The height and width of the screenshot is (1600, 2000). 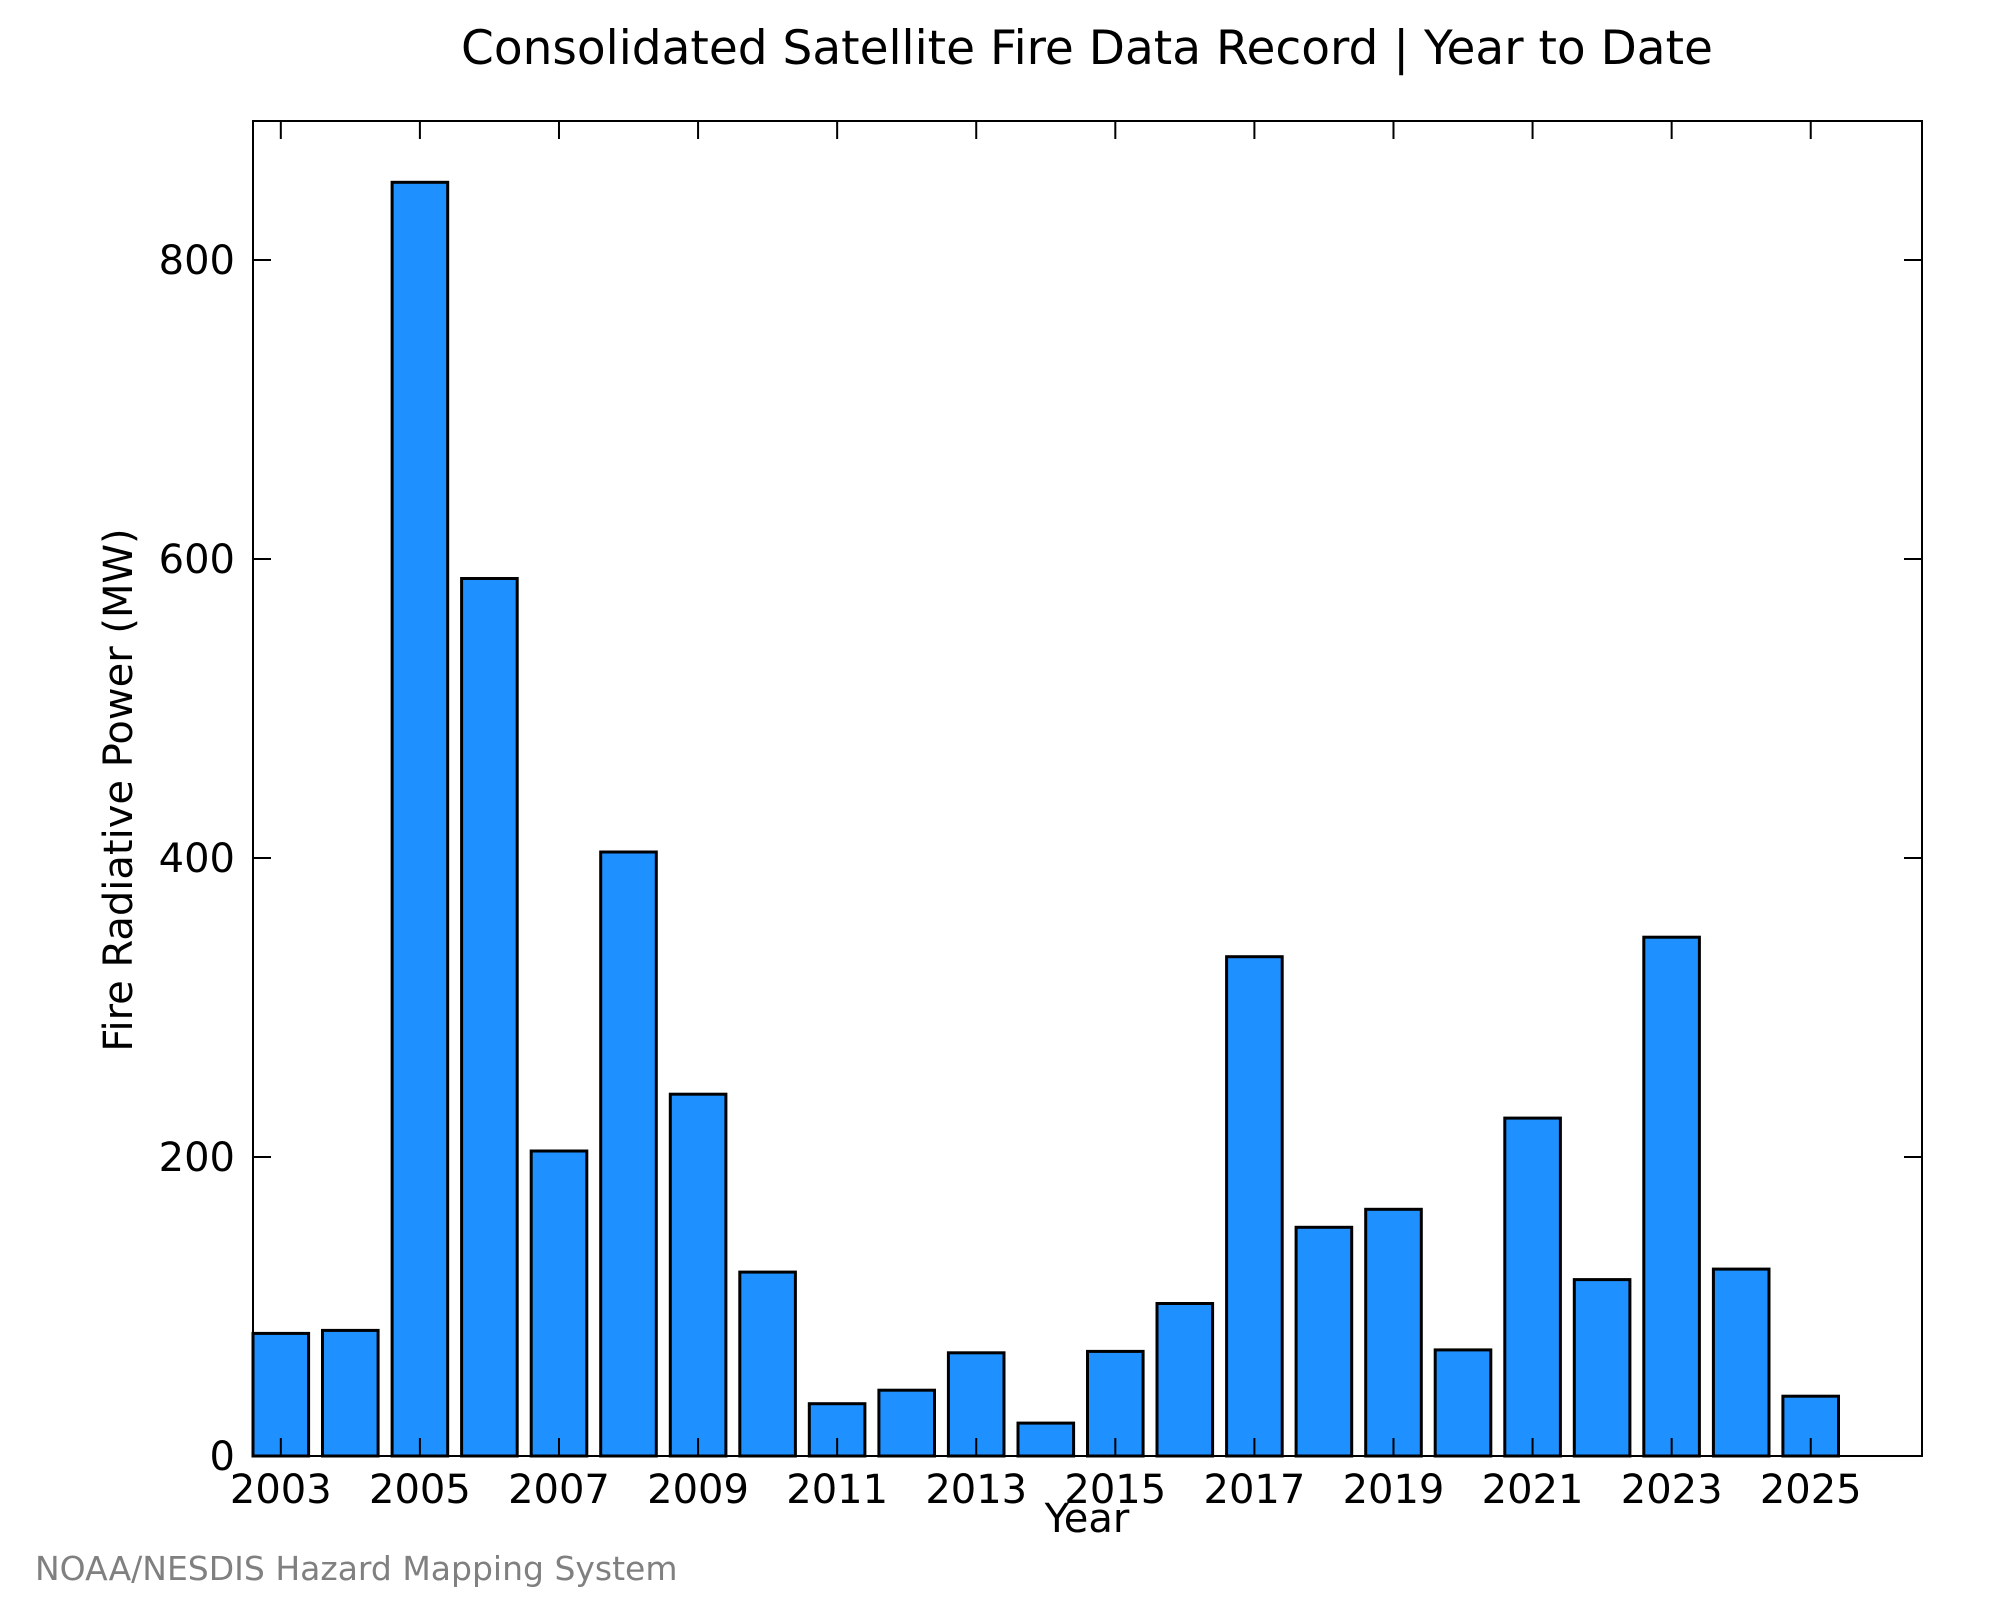 I want to click on bar-2005, so click(x=420, y=819).